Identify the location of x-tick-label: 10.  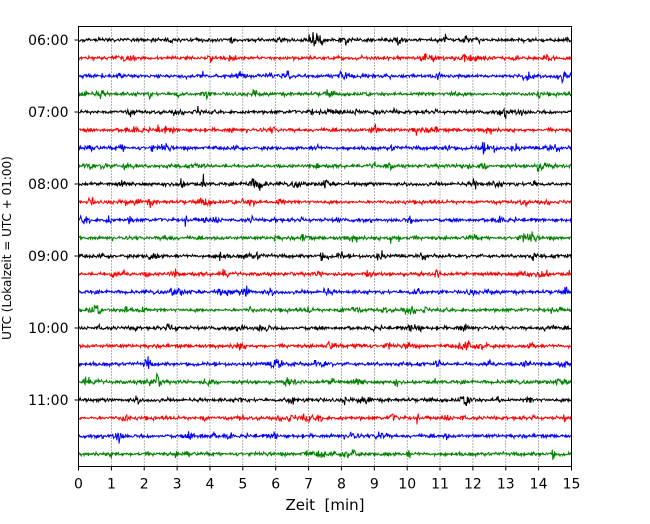
(407, 485).